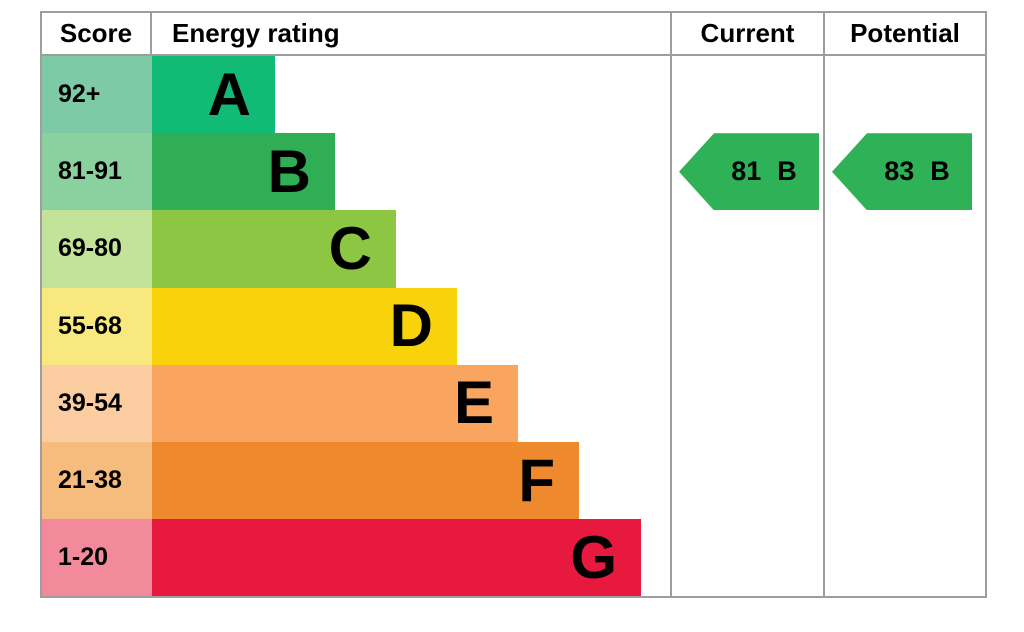 Image resolution: width=1024 pixels, height=632 pixels. I want to click on potential-score-value: 83, so click(899, 171).